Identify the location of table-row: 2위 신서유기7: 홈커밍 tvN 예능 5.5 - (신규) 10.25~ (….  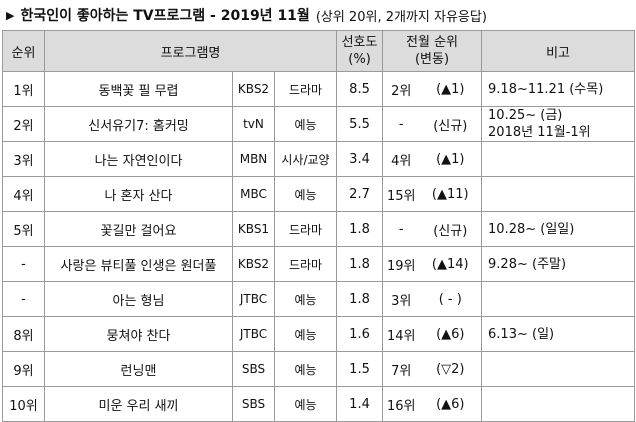
(319, 124).